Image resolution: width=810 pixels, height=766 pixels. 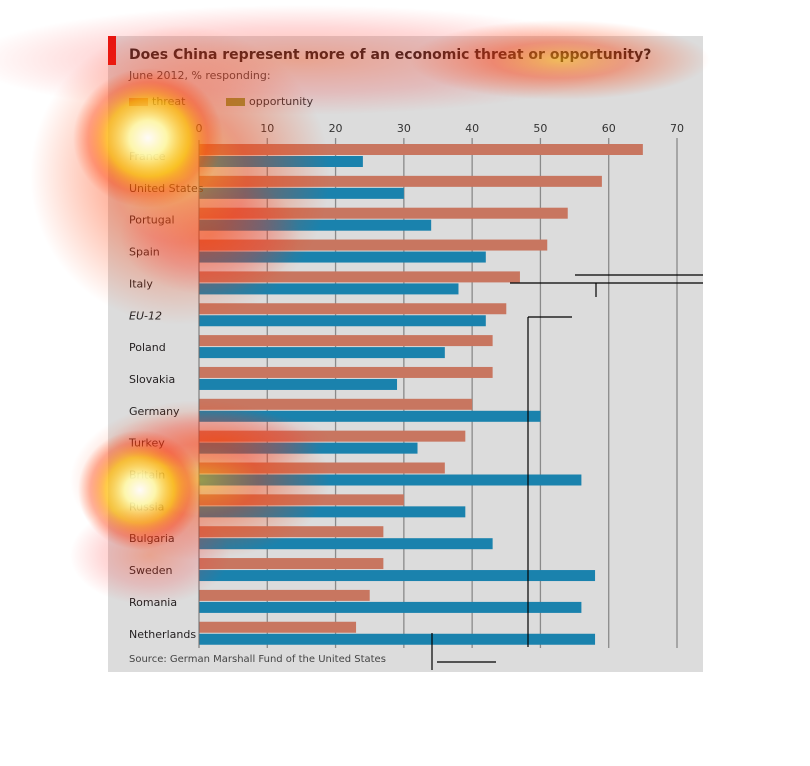 What do you see at coordinates (152, 538) in the screenshot?
I see `category-label: Bulgaria` at bounding box center [152, 538].